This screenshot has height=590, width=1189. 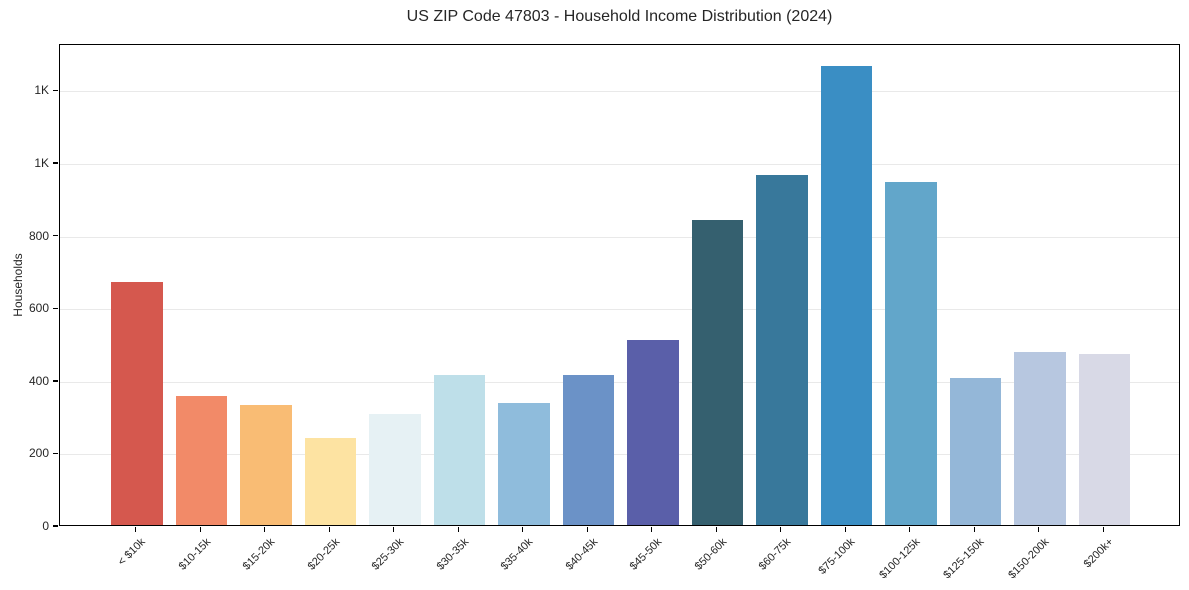 I want to click on bar-15-20k, so click(x=266, y=465).